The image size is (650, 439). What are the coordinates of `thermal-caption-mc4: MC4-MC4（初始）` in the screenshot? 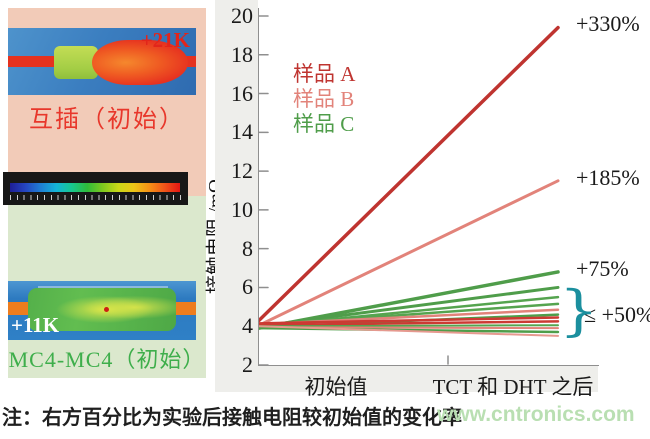 It's located at (107, 359).